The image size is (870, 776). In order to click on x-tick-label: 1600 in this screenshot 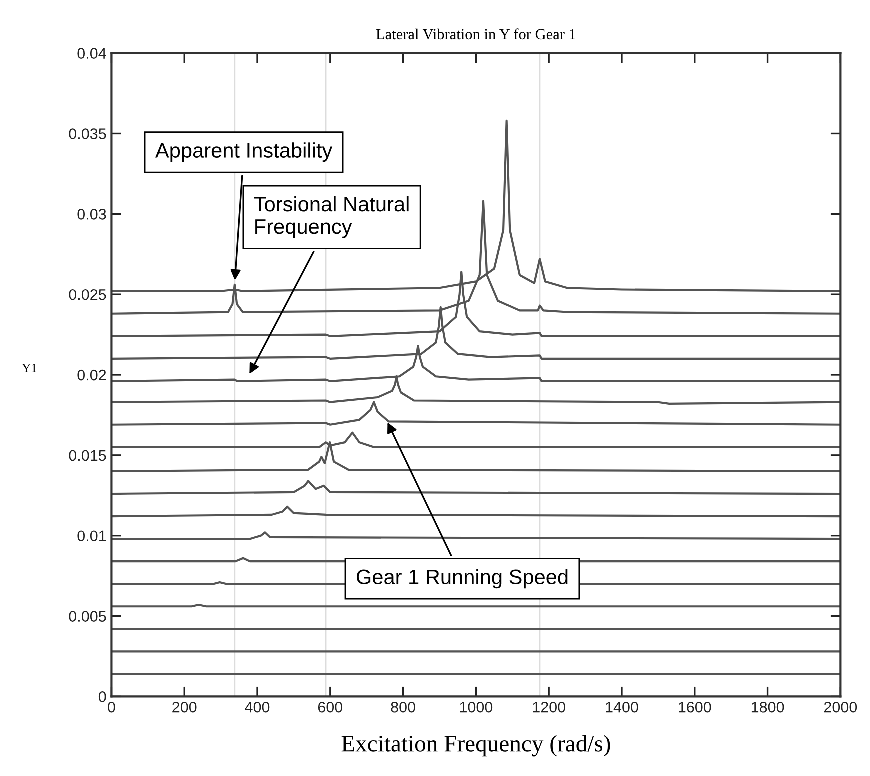, I will do `click(695, 707)`.